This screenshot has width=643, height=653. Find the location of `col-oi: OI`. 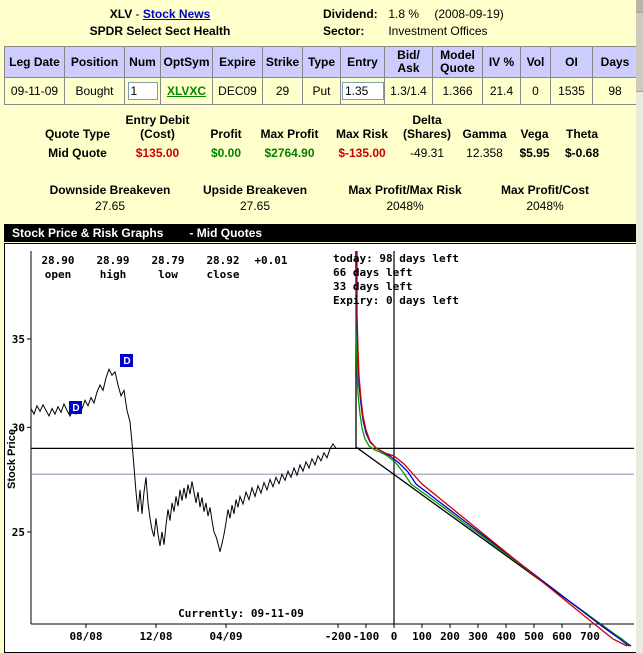

col-oi: OI is located at coordinates (571, 62).